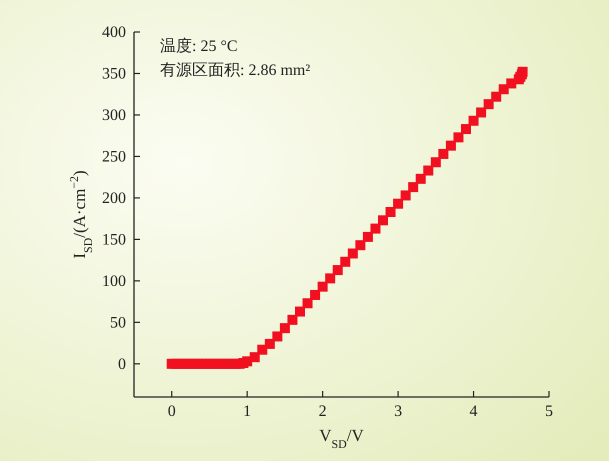 The image size is (609, 461). I want to click on y-tick-label: 0, so click(122, 364).